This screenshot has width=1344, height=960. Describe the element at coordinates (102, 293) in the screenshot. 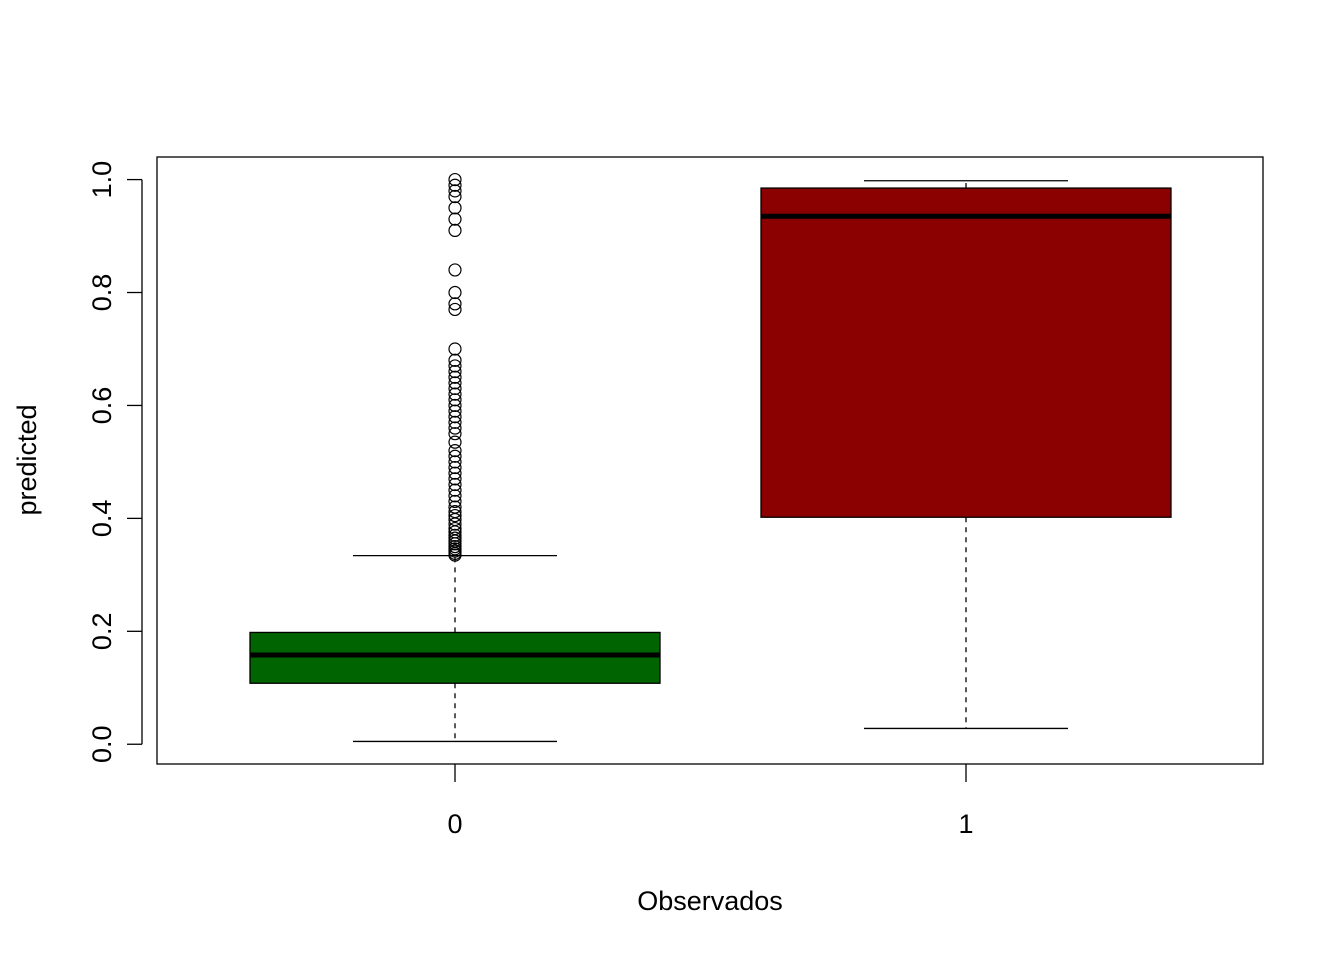

I see `y-tick-label: 0.8` at that location.